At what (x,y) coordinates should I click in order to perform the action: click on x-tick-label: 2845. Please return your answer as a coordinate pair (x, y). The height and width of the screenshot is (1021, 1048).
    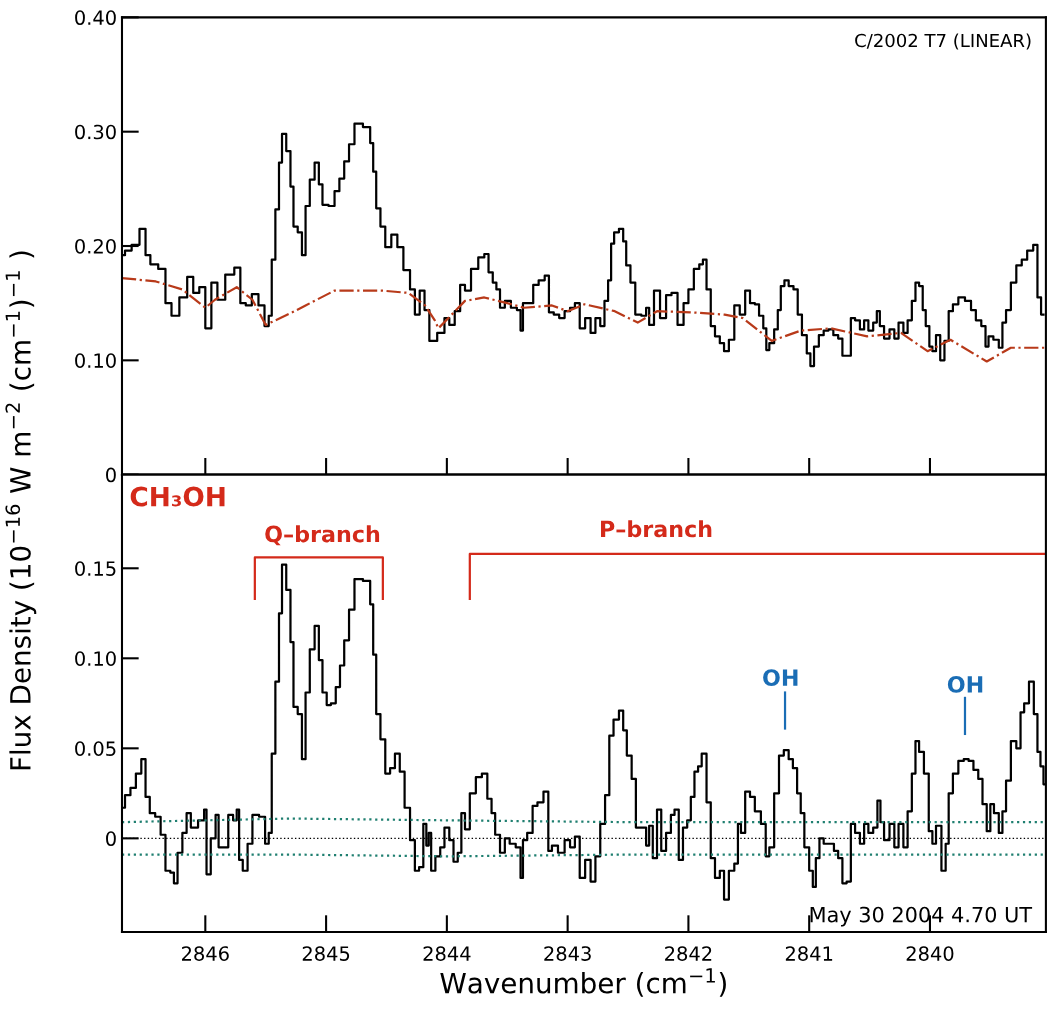
    Looking at the image, I should click on (326, 953).